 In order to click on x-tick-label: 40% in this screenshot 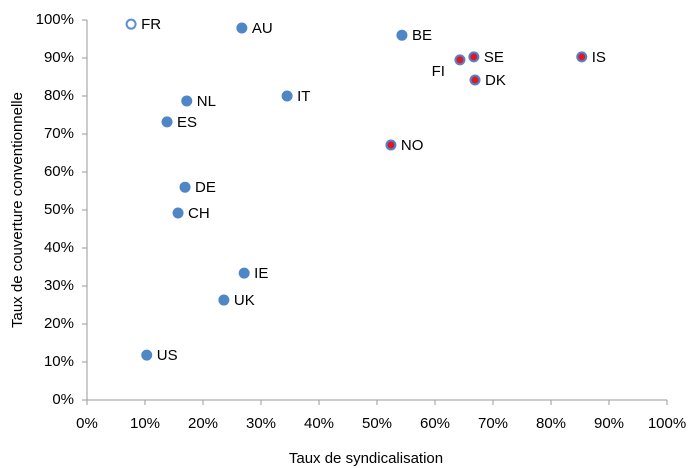, I will do `click(319, 423)`.